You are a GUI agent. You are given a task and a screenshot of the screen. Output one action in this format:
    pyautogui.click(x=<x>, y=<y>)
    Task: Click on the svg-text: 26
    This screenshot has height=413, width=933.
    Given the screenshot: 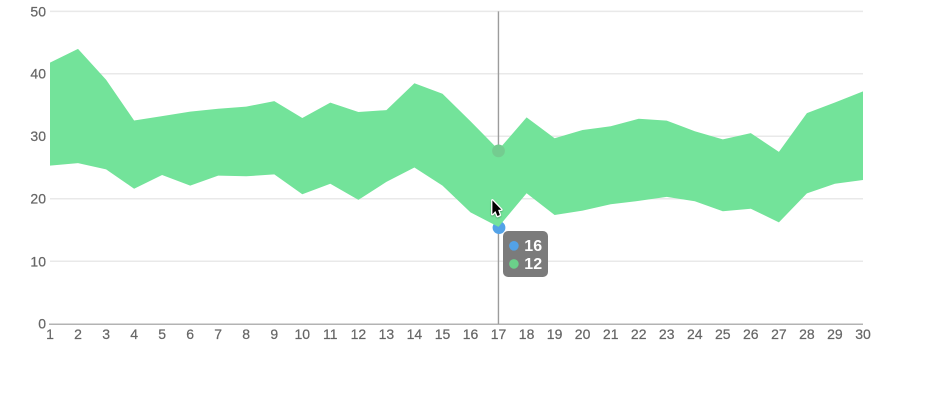 What is the action you would take?
    pyautogui.click(x=751, y=334)
    